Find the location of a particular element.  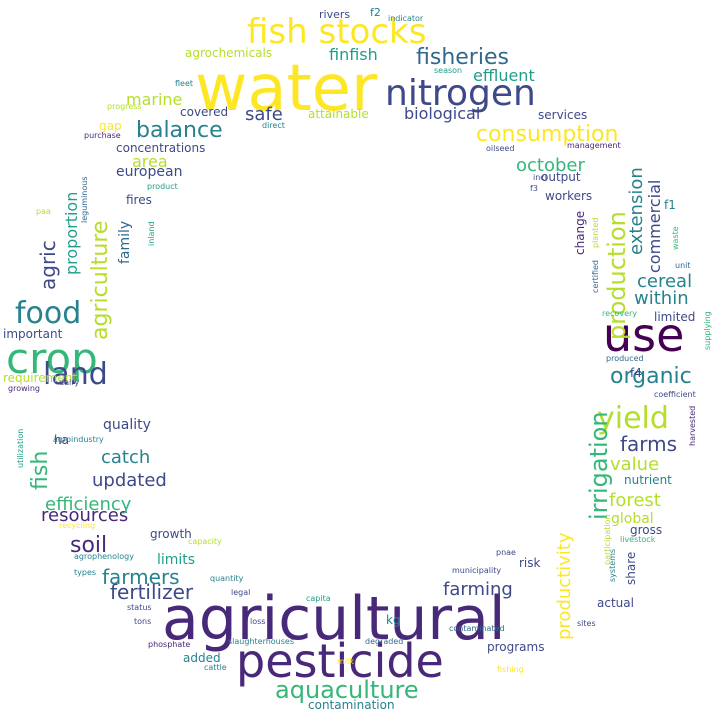

word-milk: milk is located at coordinates (345, 661).